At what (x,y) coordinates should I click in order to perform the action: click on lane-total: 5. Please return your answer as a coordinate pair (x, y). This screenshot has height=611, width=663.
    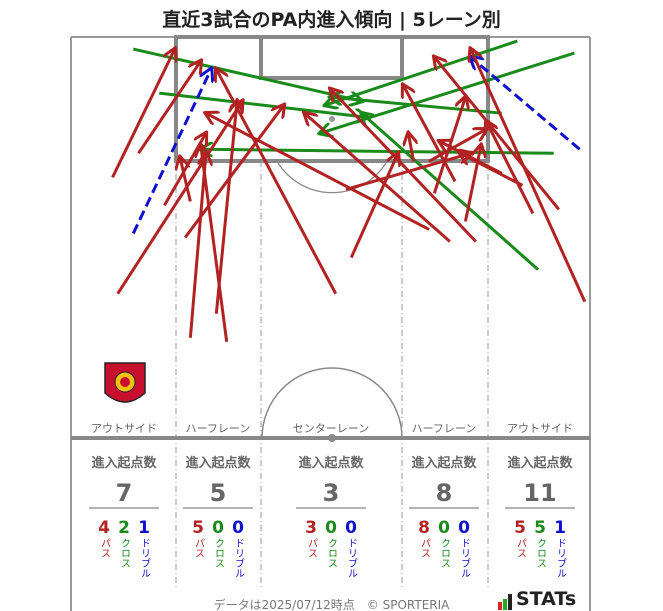
    Looking at the image, I should click on (218, 493).